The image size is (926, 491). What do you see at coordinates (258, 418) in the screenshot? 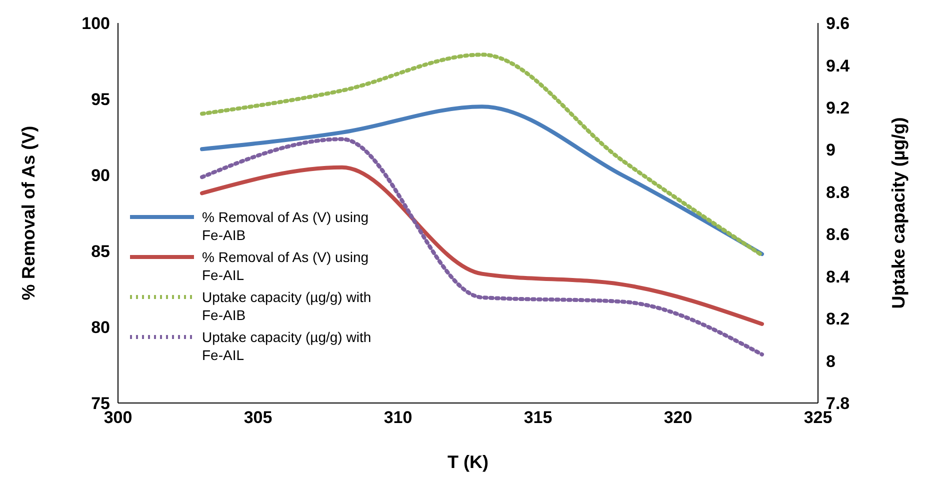
I see `x-tick-label: 305` at bounding box center [258, 418].